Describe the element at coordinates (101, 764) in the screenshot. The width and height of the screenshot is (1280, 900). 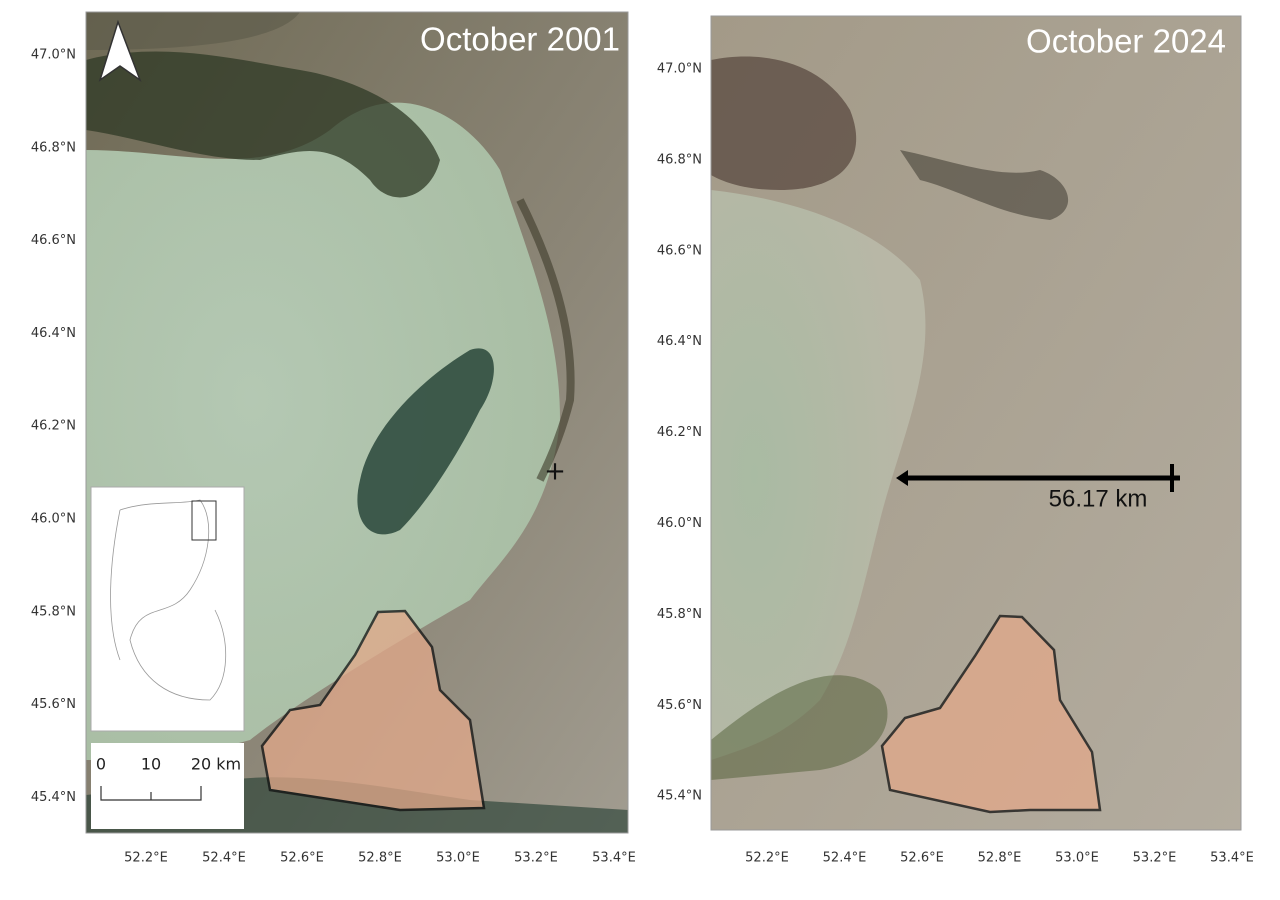
I see `scale-label: 0` at that location.